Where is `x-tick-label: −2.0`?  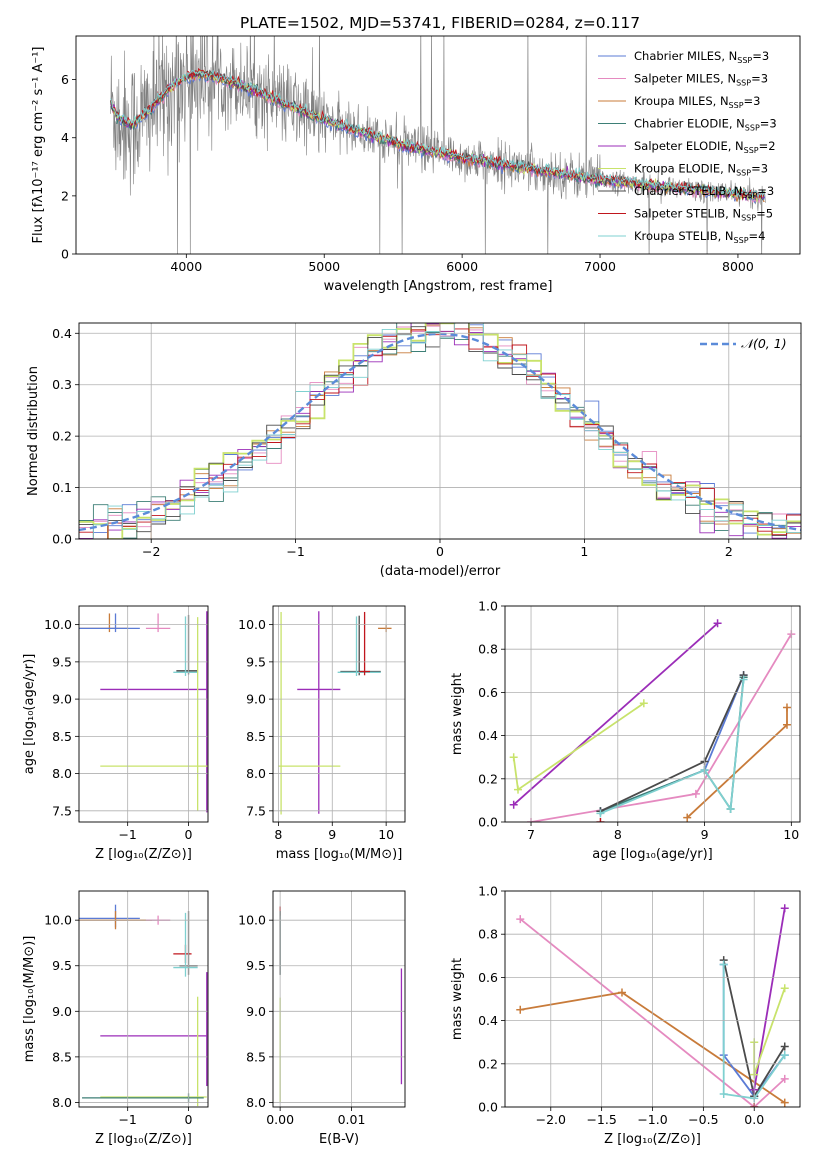
x-tick-label: −2.0 is located at coordinates (551, 1119).